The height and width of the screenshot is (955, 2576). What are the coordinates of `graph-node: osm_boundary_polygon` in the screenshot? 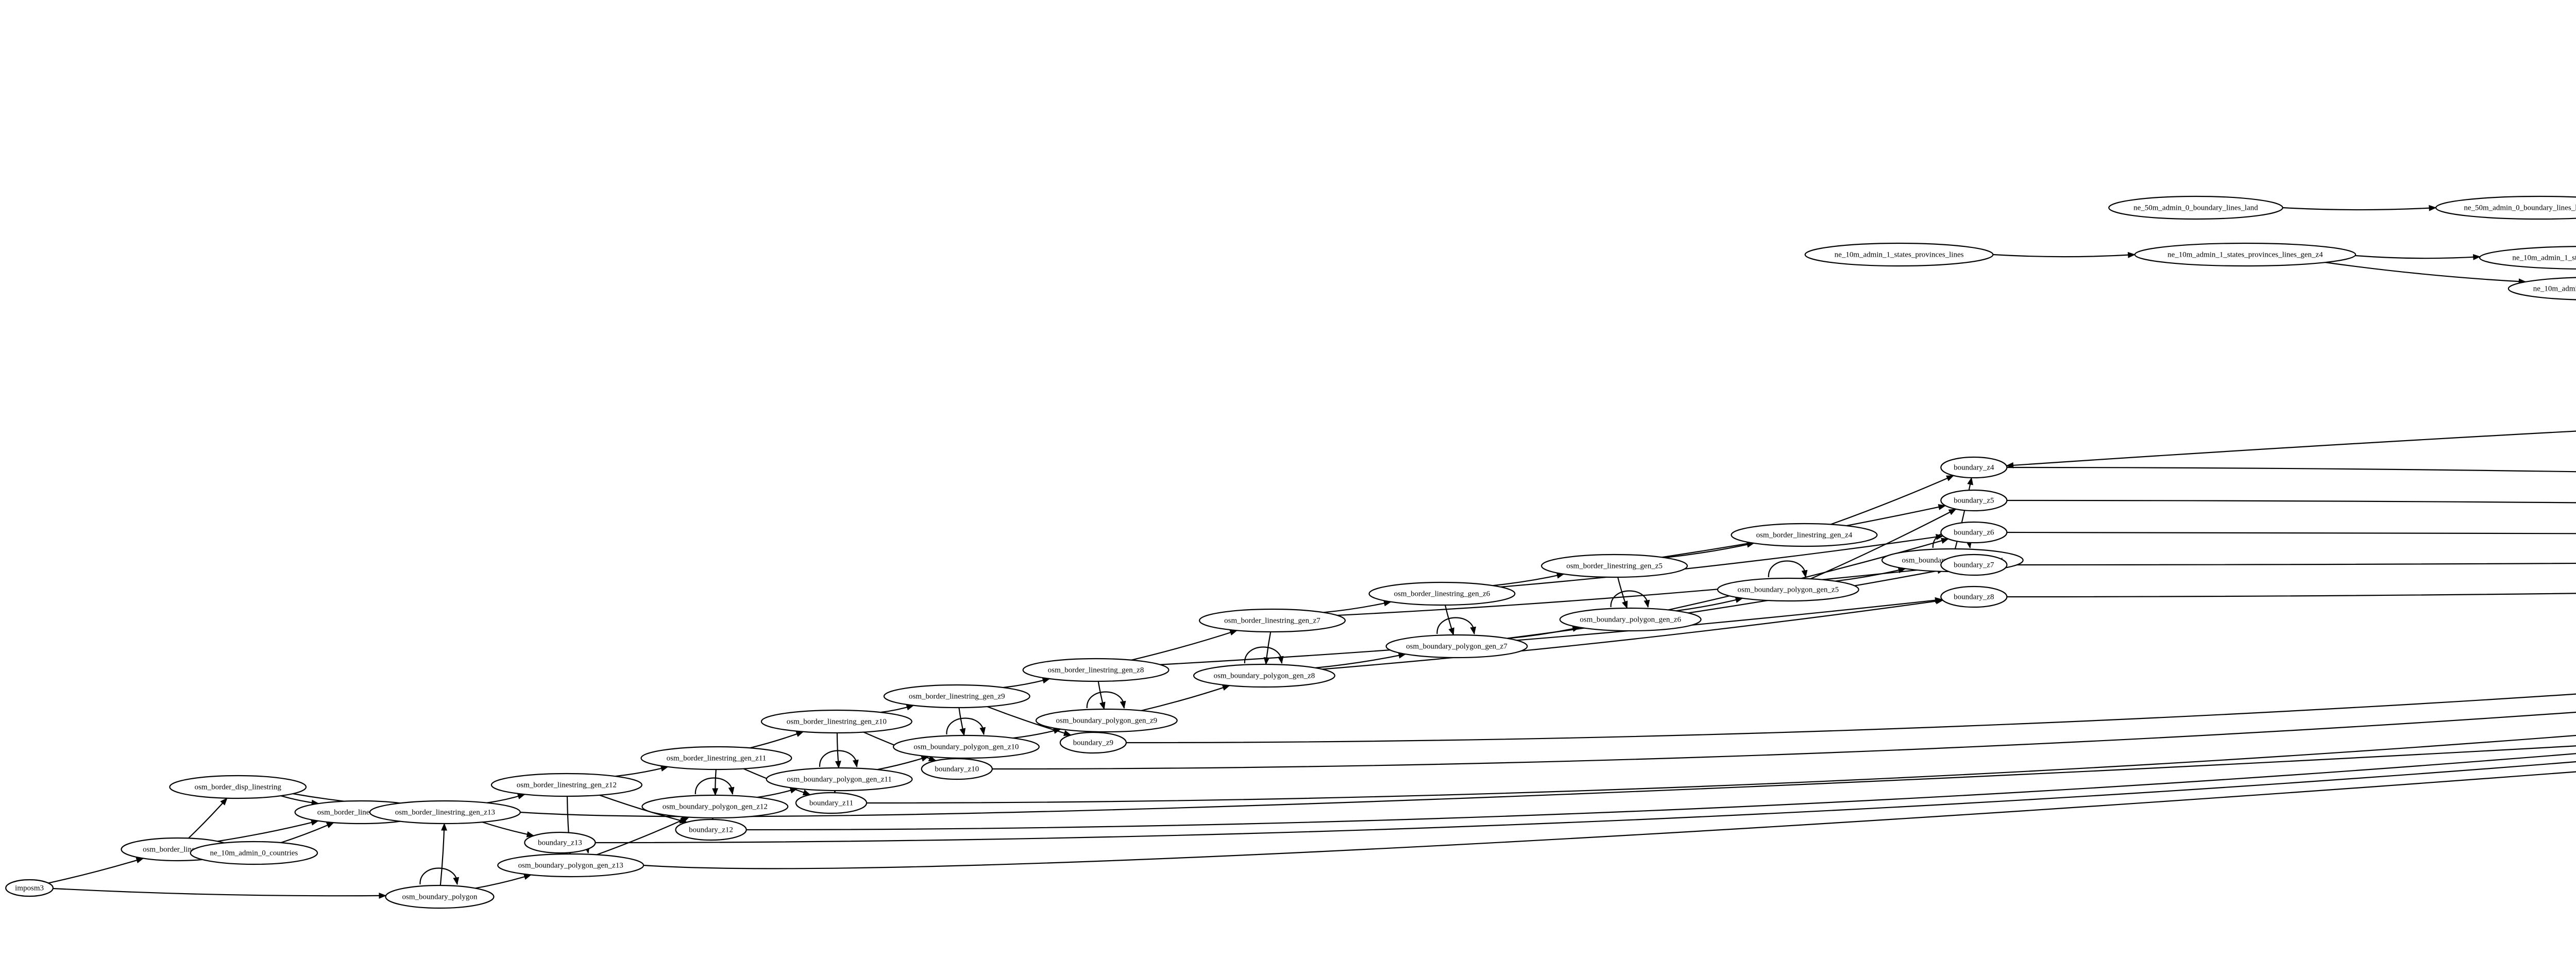 It's located at (440, 896).